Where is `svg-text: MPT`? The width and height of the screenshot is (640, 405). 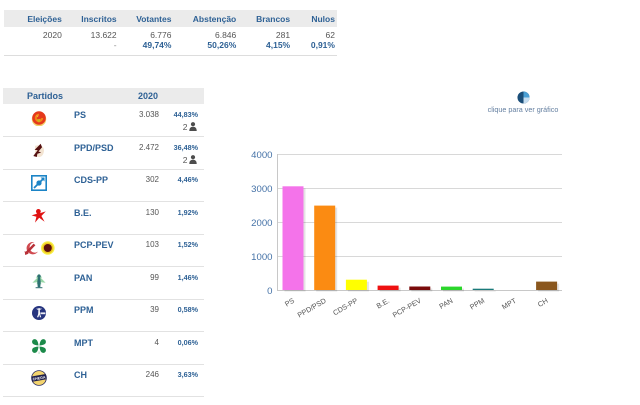 svg-text: MPT is located at coordinates (509, 304).